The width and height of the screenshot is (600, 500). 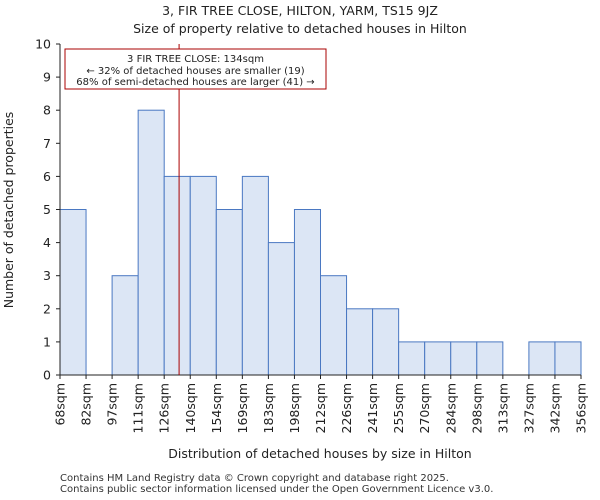 What do you see at coordinates (438, 358) in the screenshot?
I see `bar-270sqm` at bounding box center [438, 358].